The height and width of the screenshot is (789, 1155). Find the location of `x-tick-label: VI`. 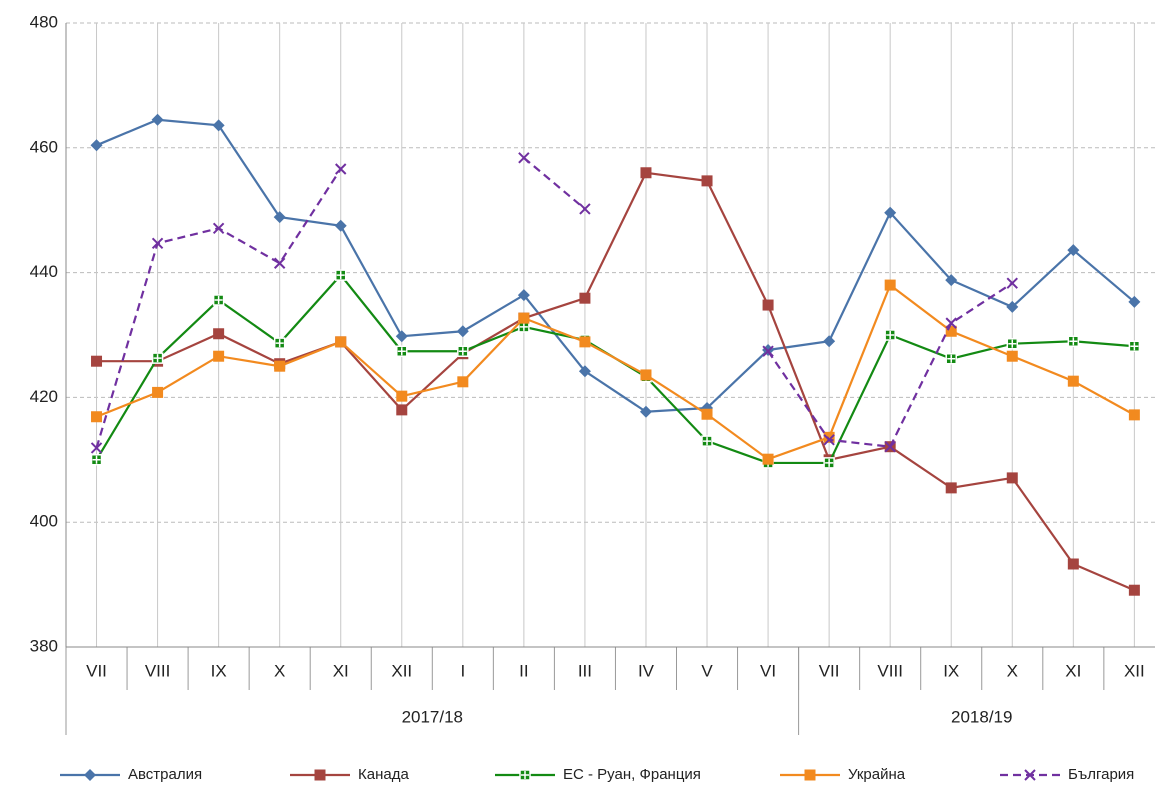

x-tick-label: VI is located at coordinates (768, 670).